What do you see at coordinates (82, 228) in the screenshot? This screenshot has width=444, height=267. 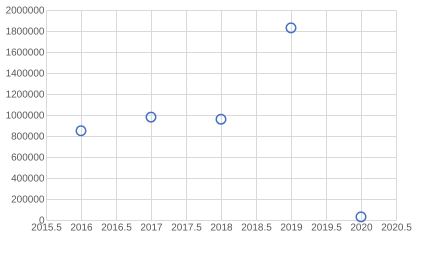 I see `x-tick-label: 2016` at bounding box center [82, 228].